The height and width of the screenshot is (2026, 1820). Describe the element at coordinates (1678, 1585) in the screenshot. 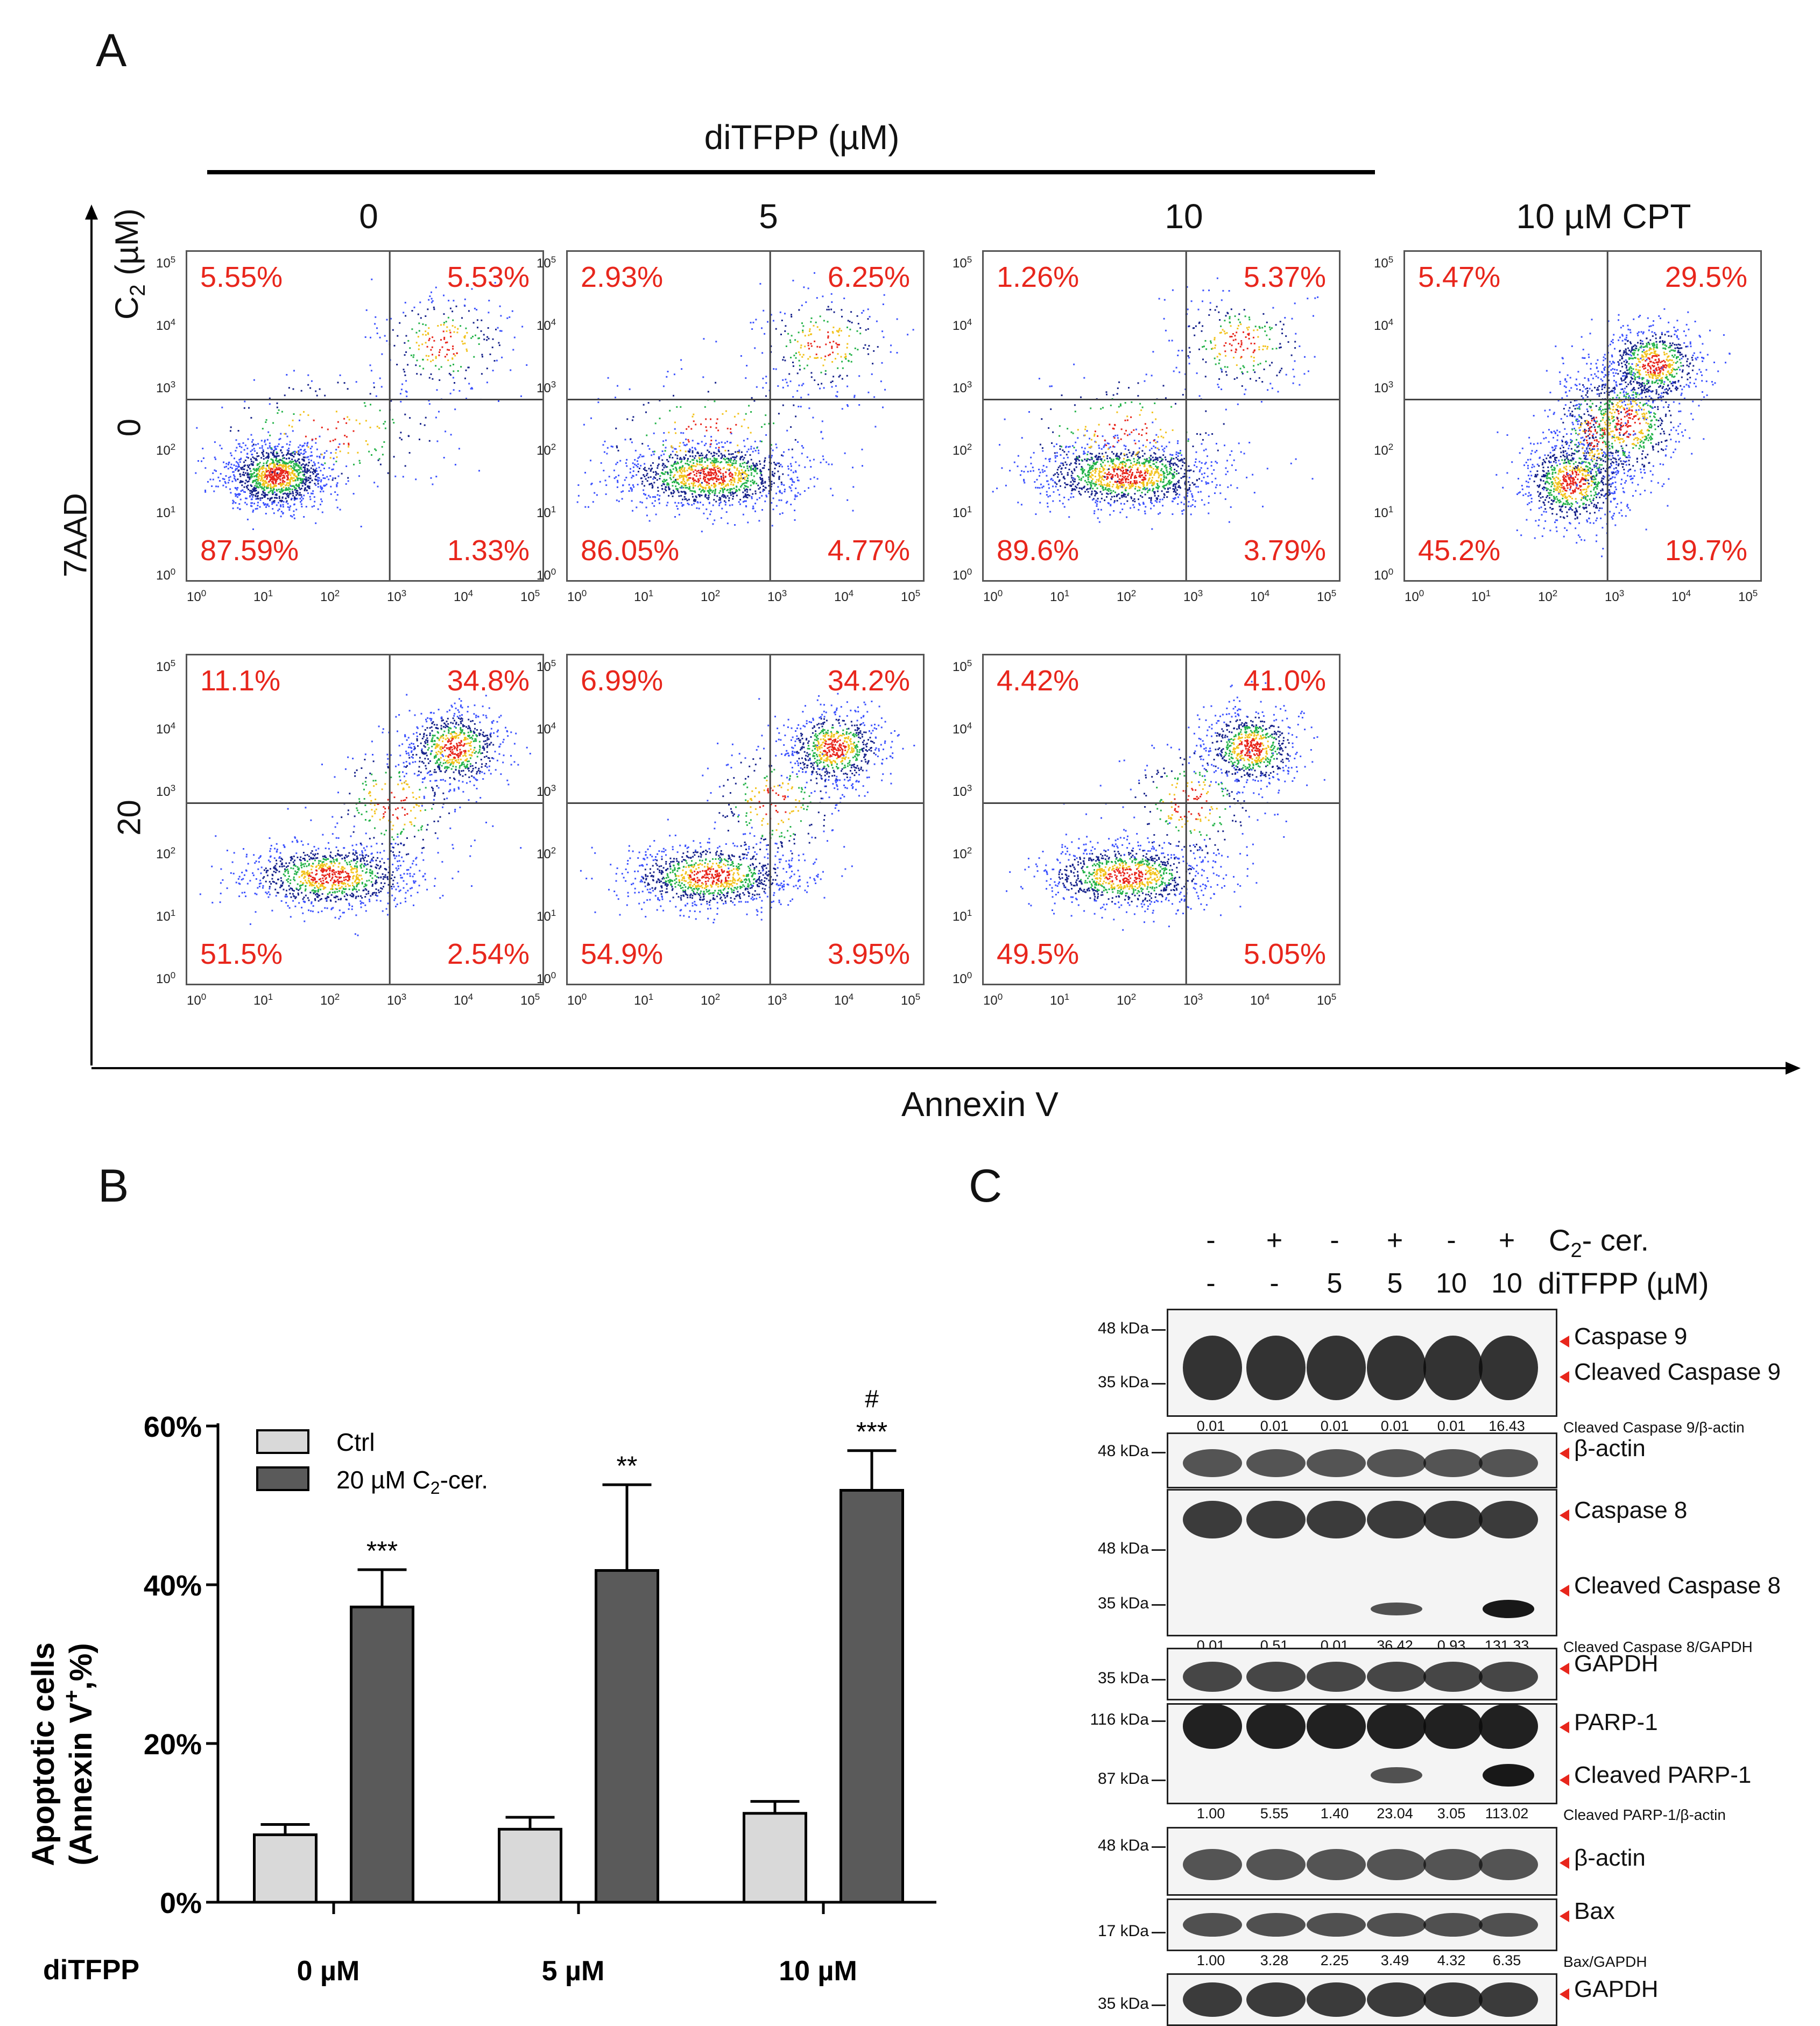

I see `blot-label: Cleaved Caspase 8` at that location.